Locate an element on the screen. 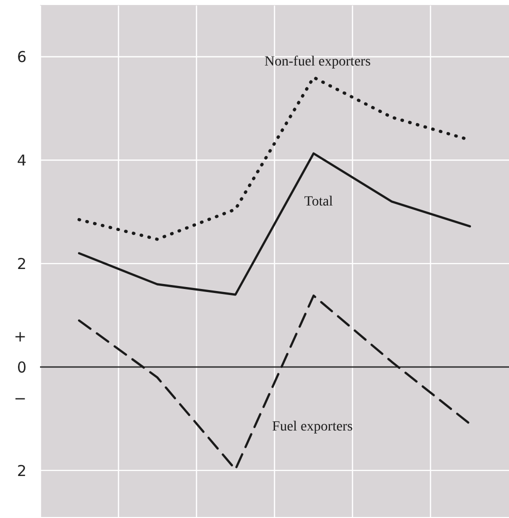 The height and width of the screenshot is (518, 509). y-tick-label: 4 is located at coordinates (21, 161).